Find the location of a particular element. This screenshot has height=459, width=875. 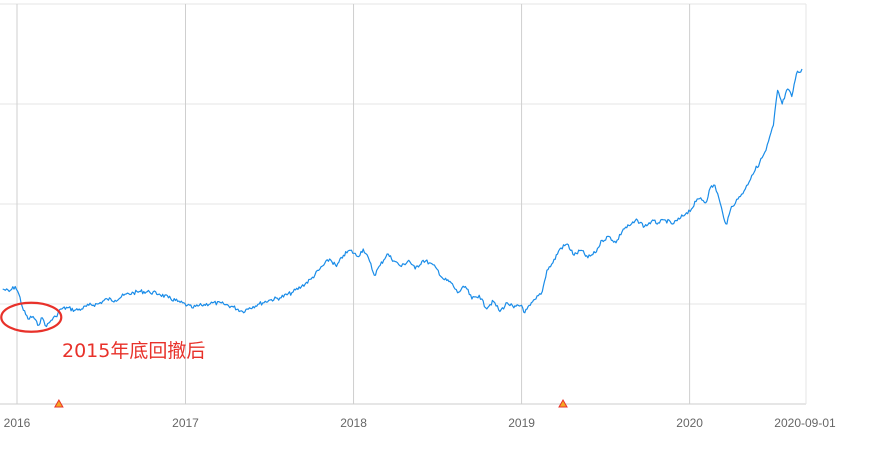

x-tick-label: 2017 is located at coordinates (185, 423).